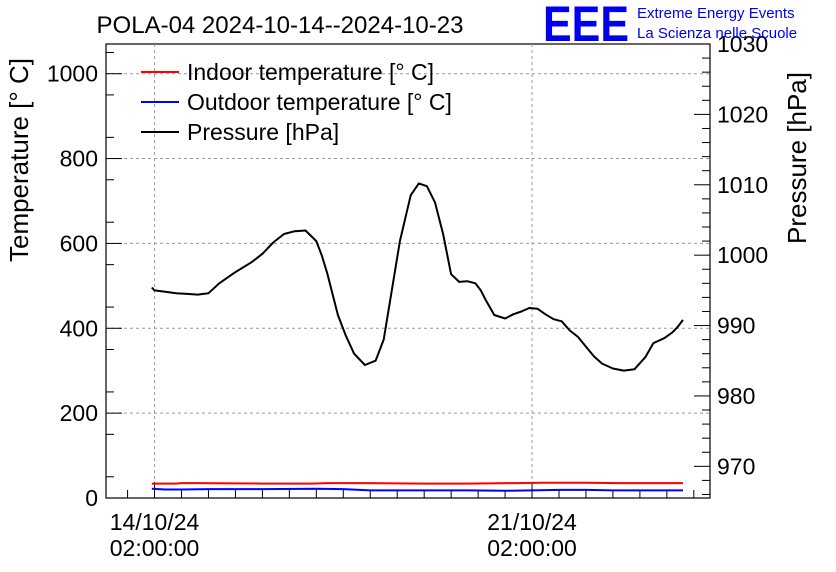 This screenshot has height=572, width=836. Describe the element at coordinates (797, 158) in the screenshot. I see `right-axis-title: Pressure [hPa]` at that location.